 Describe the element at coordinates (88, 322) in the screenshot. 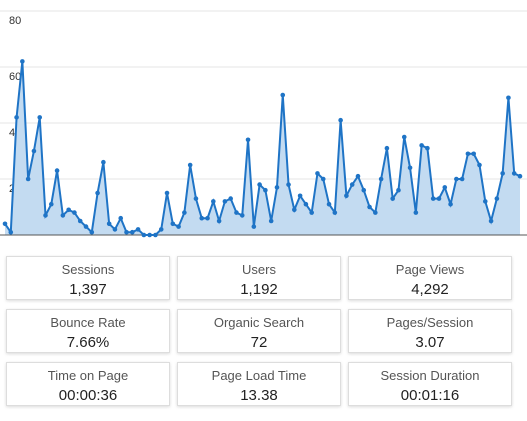

I see `metric-label: Bounce Rate` at that location.